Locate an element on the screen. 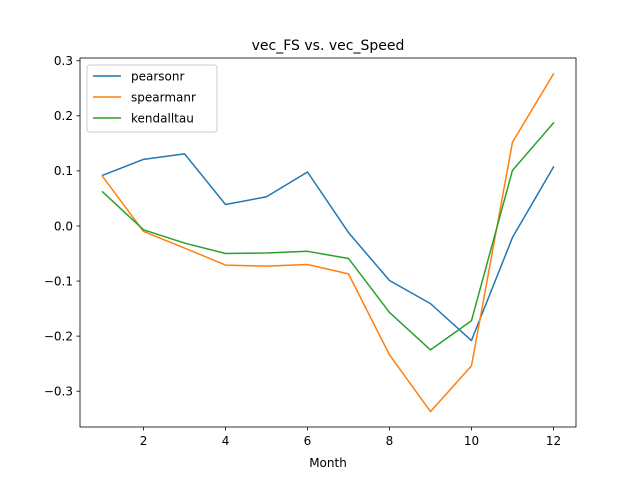  y-axis: −0.3 −0.2 −0.1 0.0 0.1 0.2 0.3 is located at coordinates (62, 226).